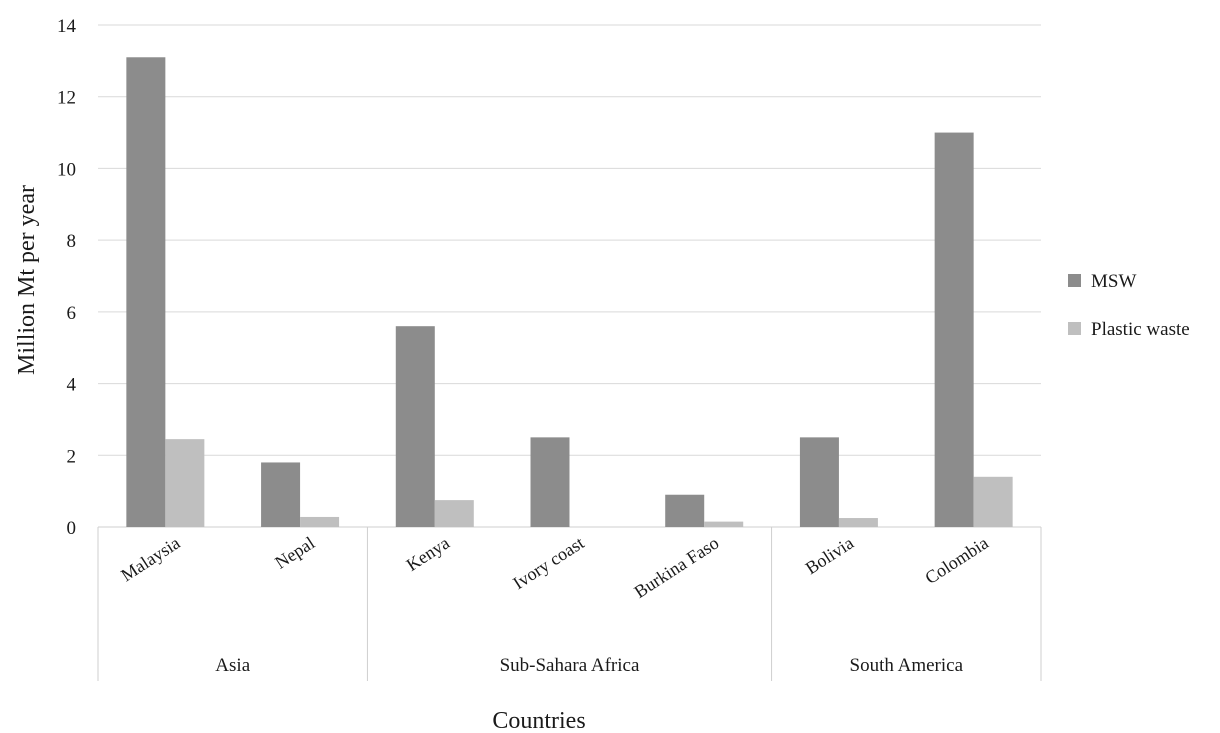  What do you see at coordinates (428, 554) in the screenshot?
I see `x-tick-label-kenya: Kenya` at bounding box center [428, 554].